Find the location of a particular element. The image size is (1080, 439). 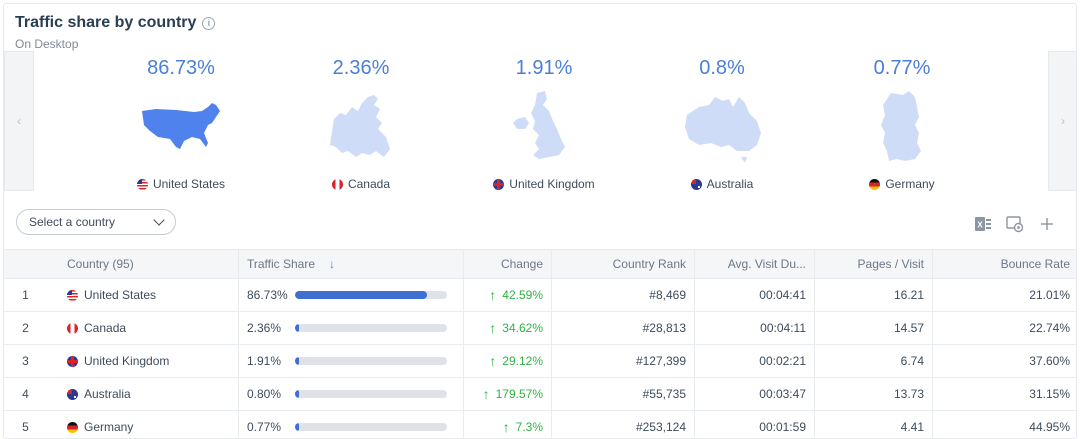

carousel-next-button: › is located at coordinates (1062, 121).